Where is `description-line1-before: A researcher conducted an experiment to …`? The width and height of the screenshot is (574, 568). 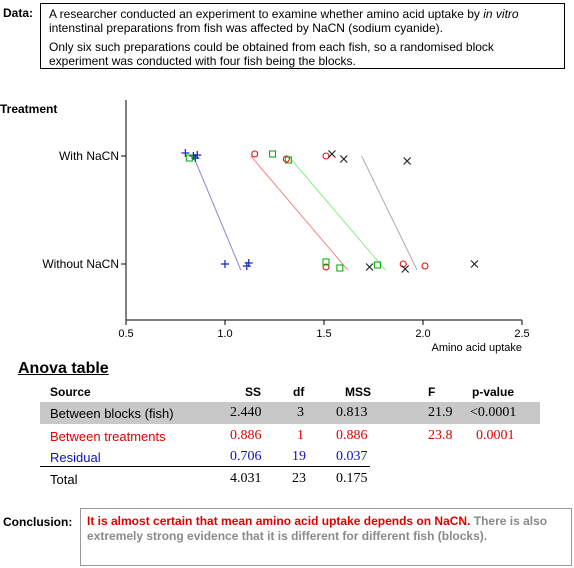
description-line1-before: A researcher conducted an experiment to … is located at coordinates (266, 14).